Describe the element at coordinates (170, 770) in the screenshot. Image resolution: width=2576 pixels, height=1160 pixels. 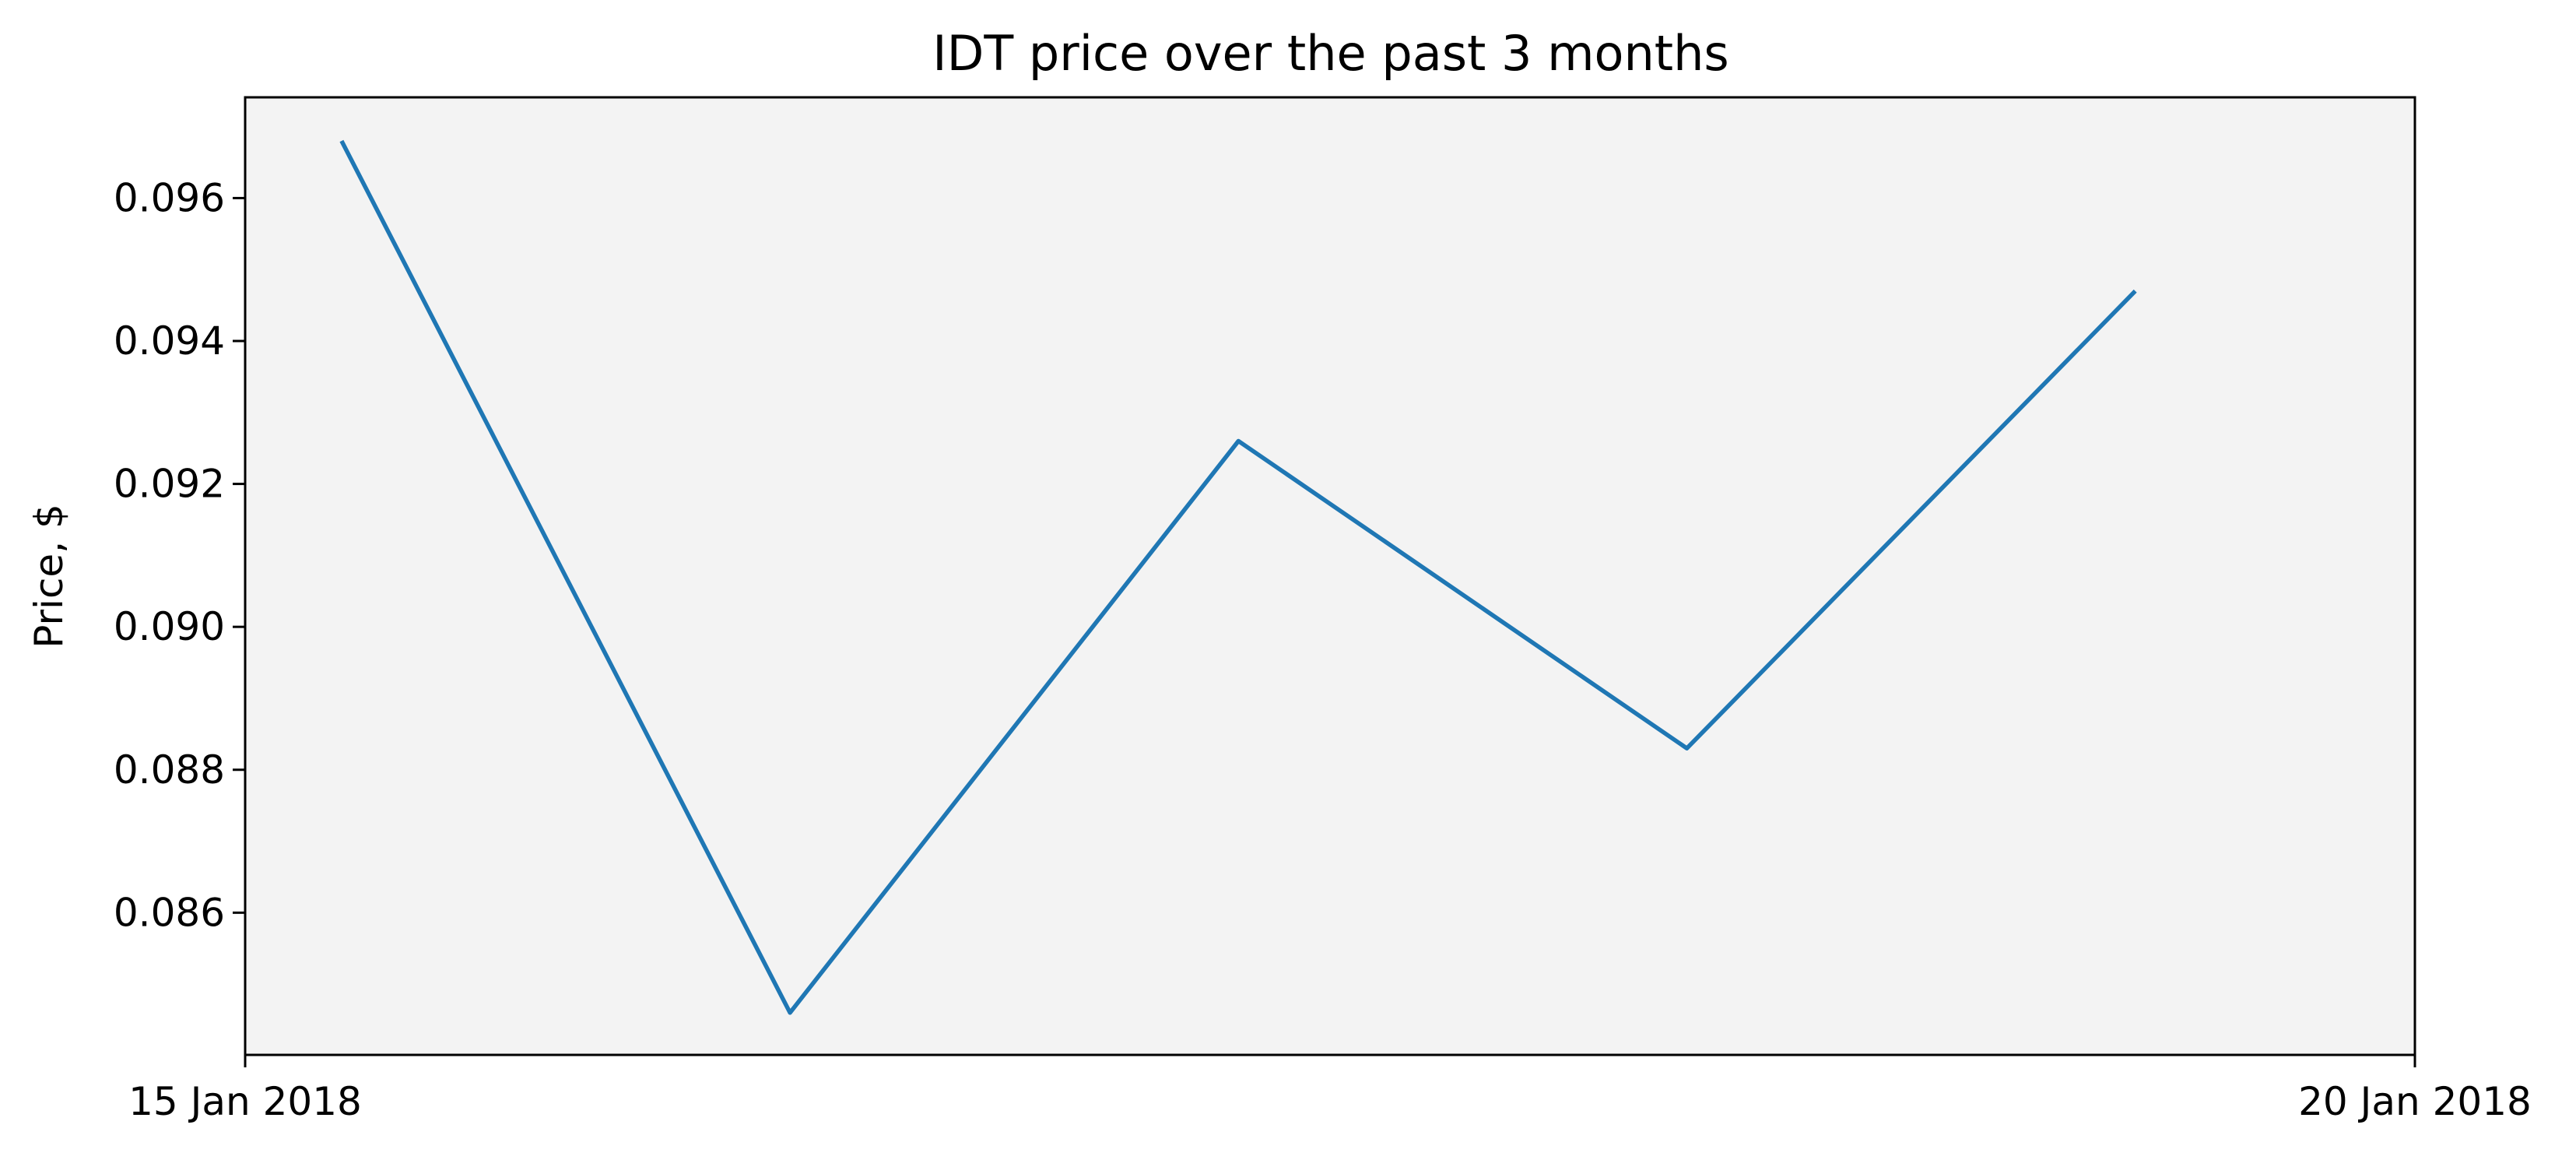
I see `y-tick-label: 0.088` at that location.